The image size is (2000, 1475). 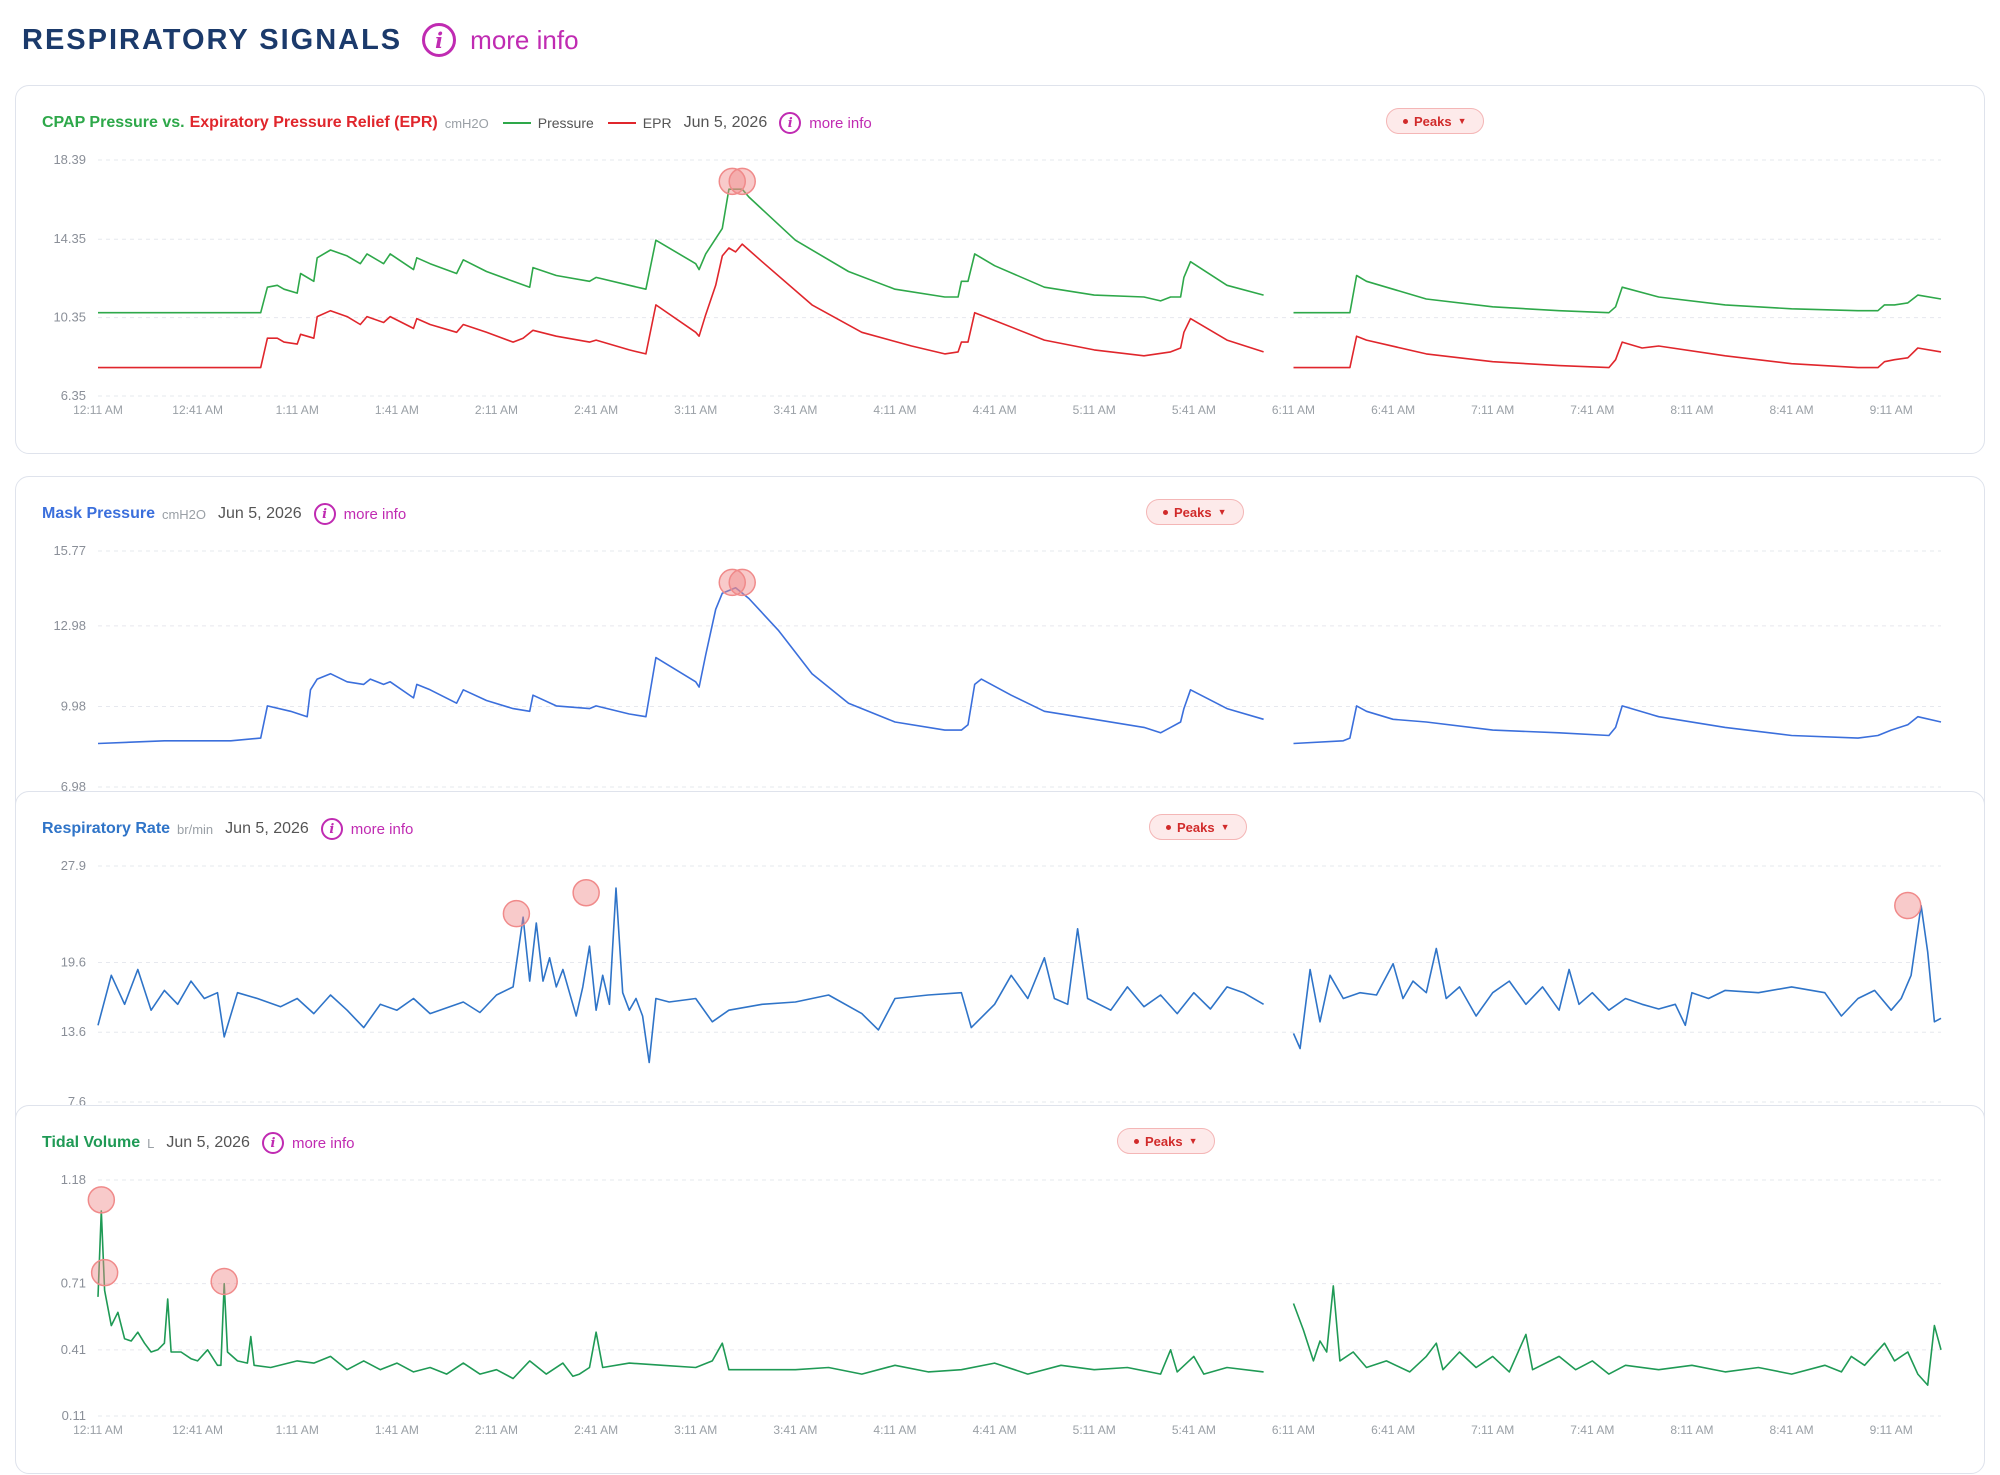 What do you see at coordinates (197, 1430) in the screenshot?
I see `x-tick-label: 12:41 AM` at bounding box center [197, 1430].